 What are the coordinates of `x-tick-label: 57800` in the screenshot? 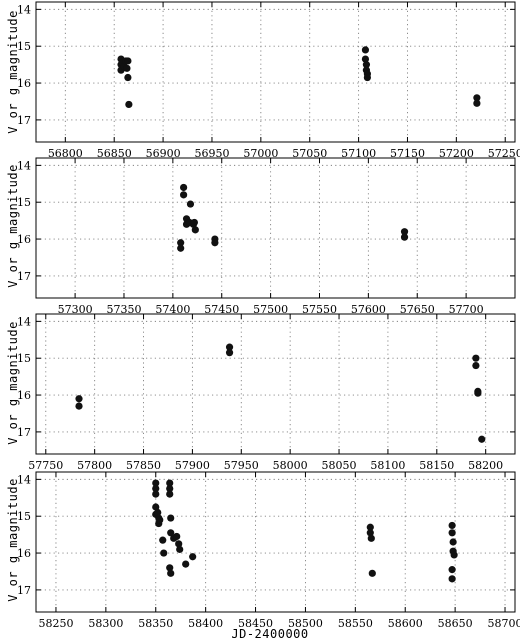 It's located at (94, 465).